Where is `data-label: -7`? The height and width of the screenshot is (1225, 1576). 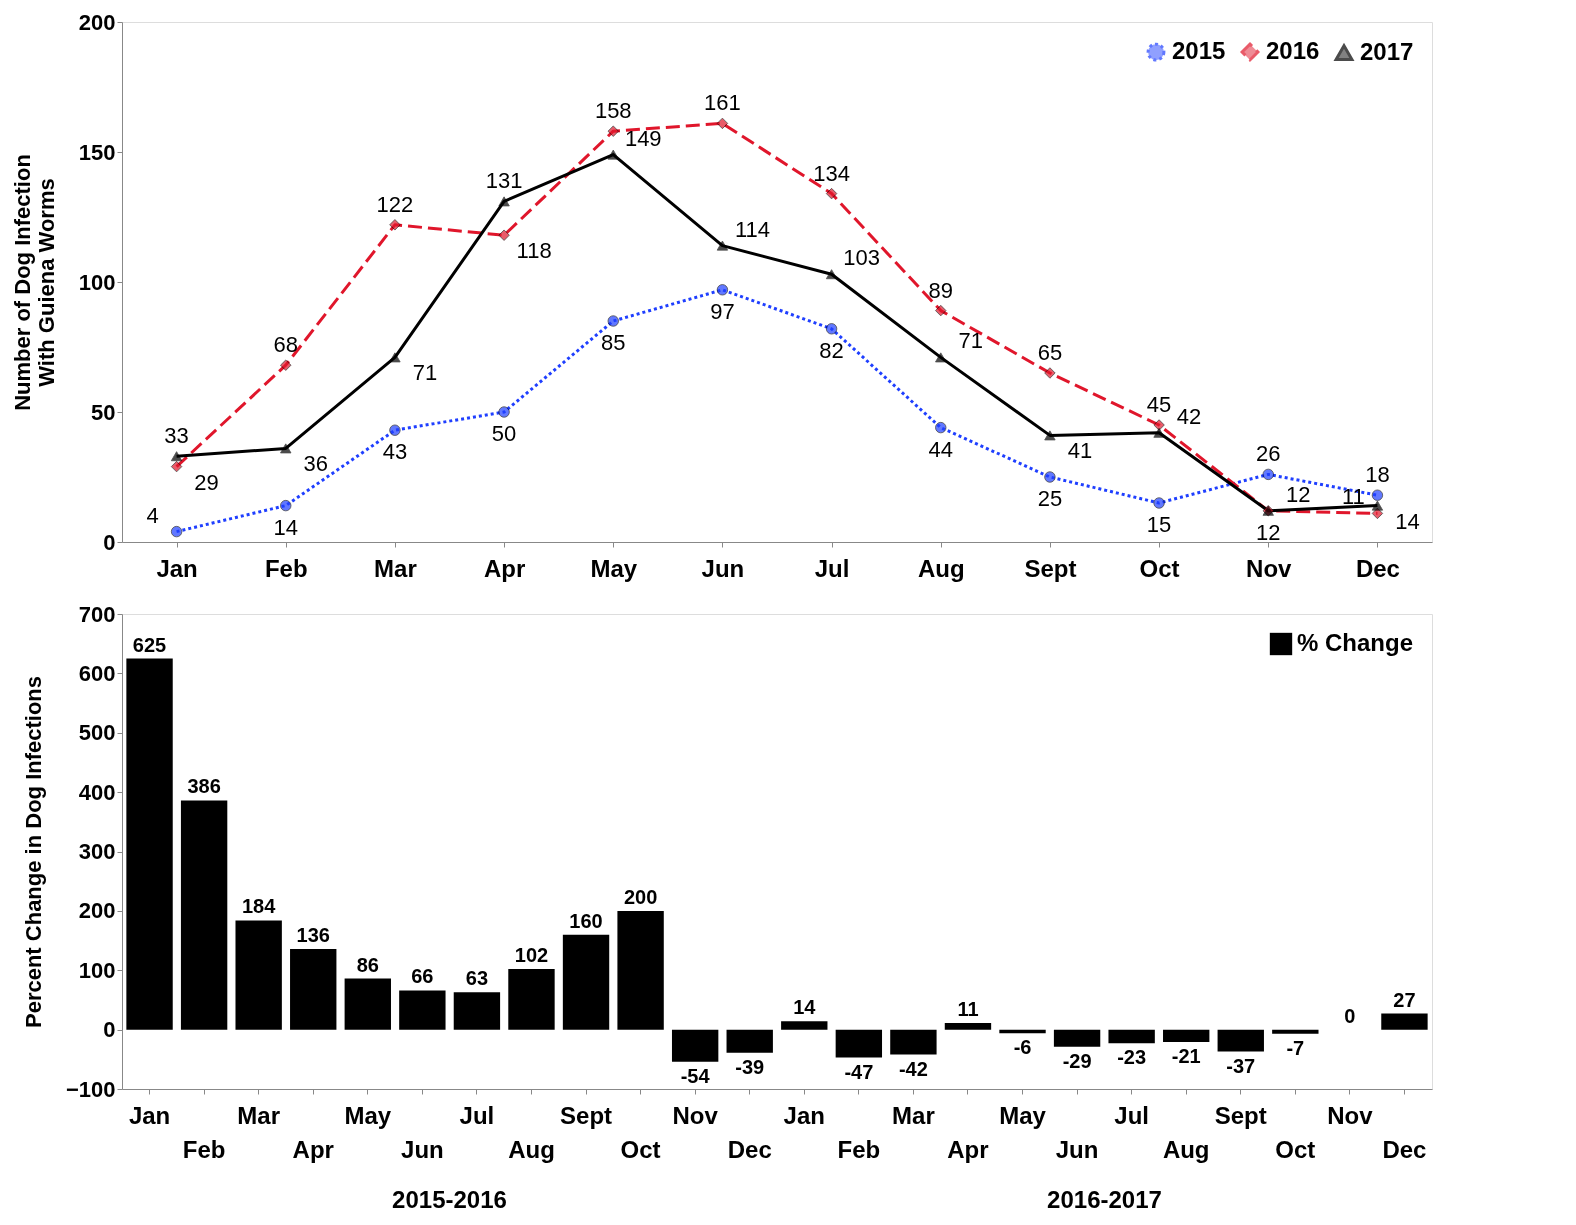 data-label: -7 is located at coordinates (1295, 1047).